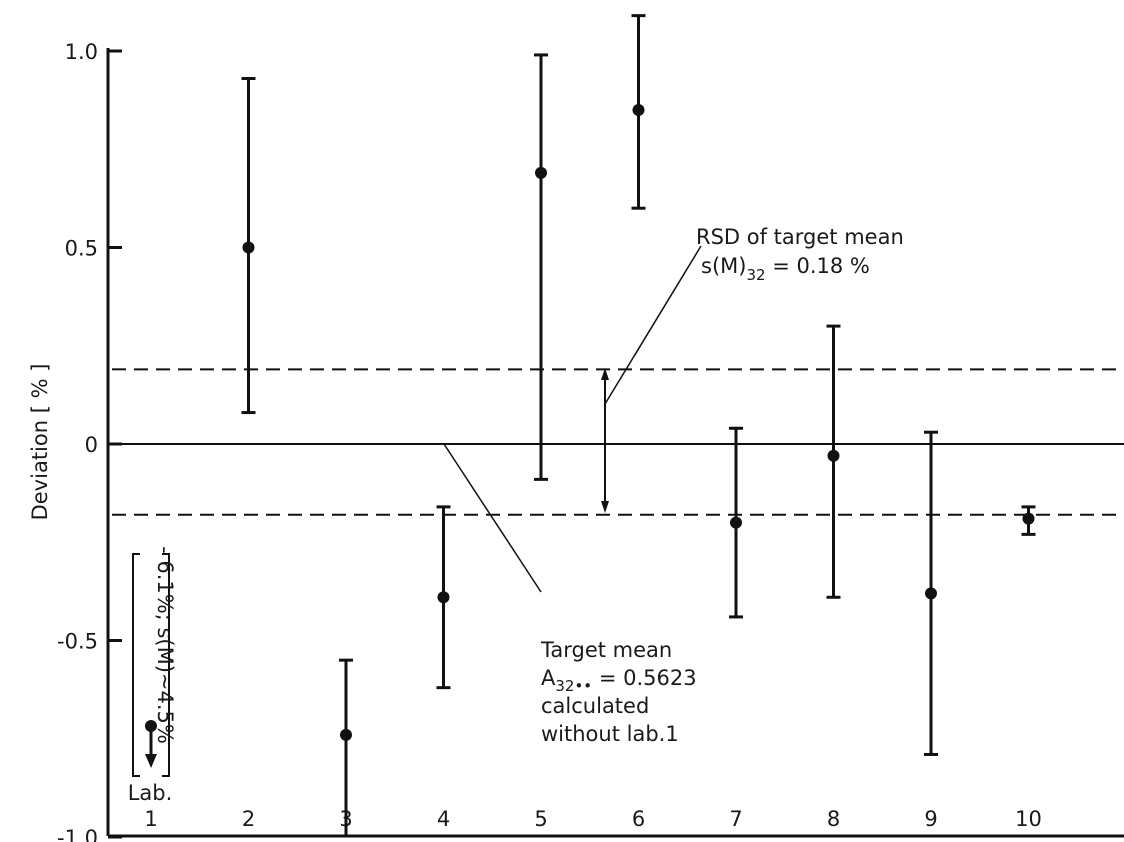  I want to click on x-tick-label: 7, so click(735, 819).